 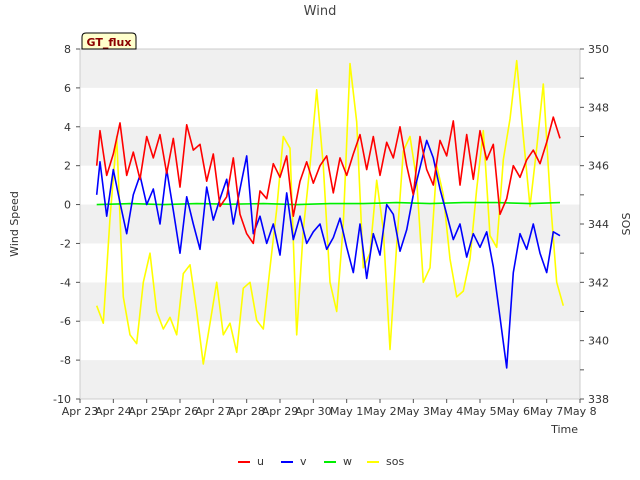 I want to click on x-tick-label: Apr 25, so click(x=146, y=411).